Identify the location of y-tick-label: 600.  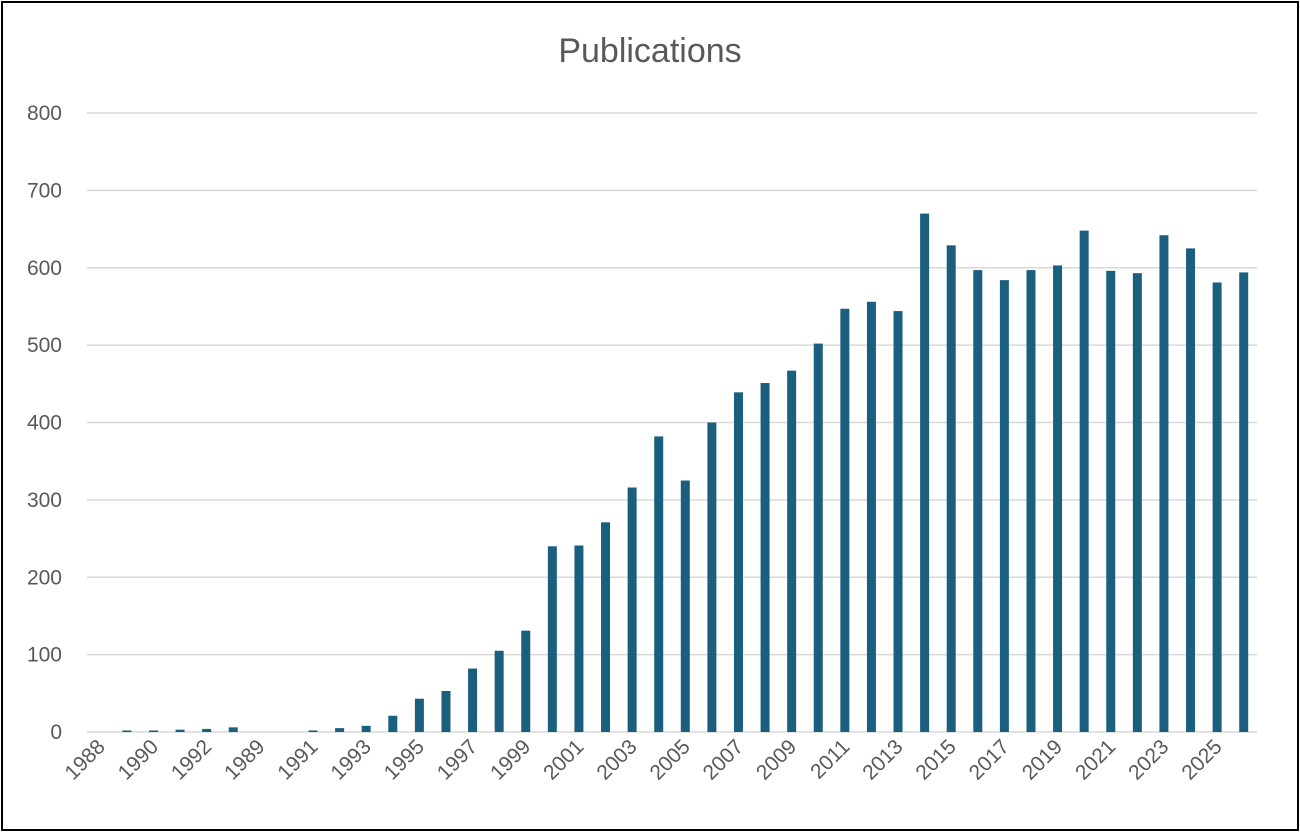
(44, 268).